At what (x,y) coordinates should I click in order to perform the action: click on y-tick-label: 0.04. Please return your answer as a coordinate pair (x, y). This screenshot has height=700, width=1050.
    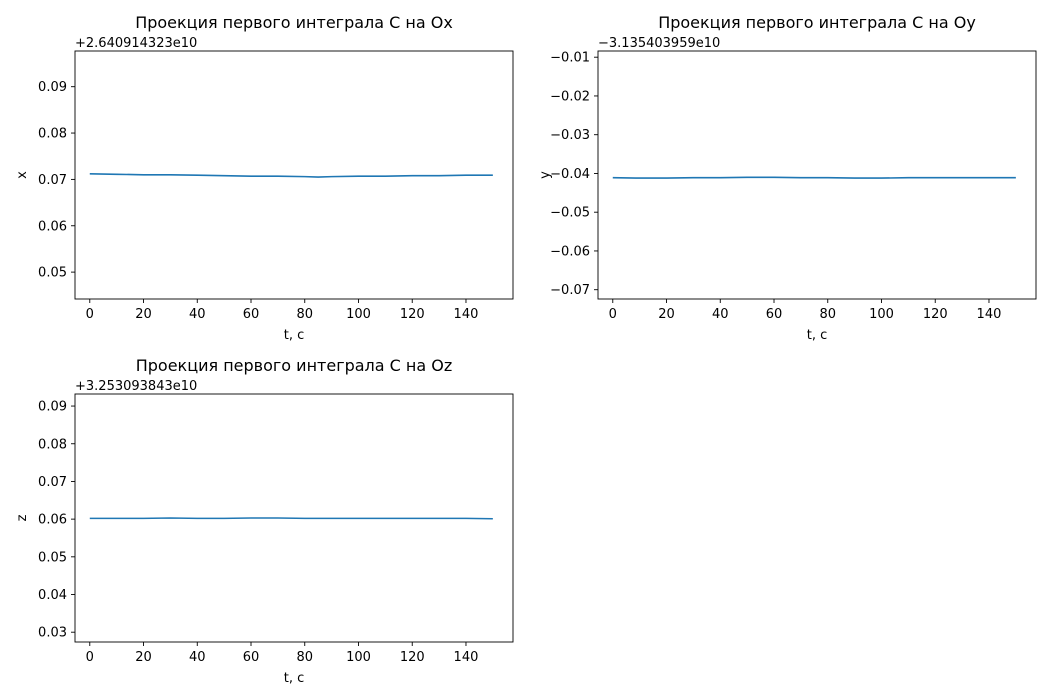
    Looking at the image, I should click on (52, 595).